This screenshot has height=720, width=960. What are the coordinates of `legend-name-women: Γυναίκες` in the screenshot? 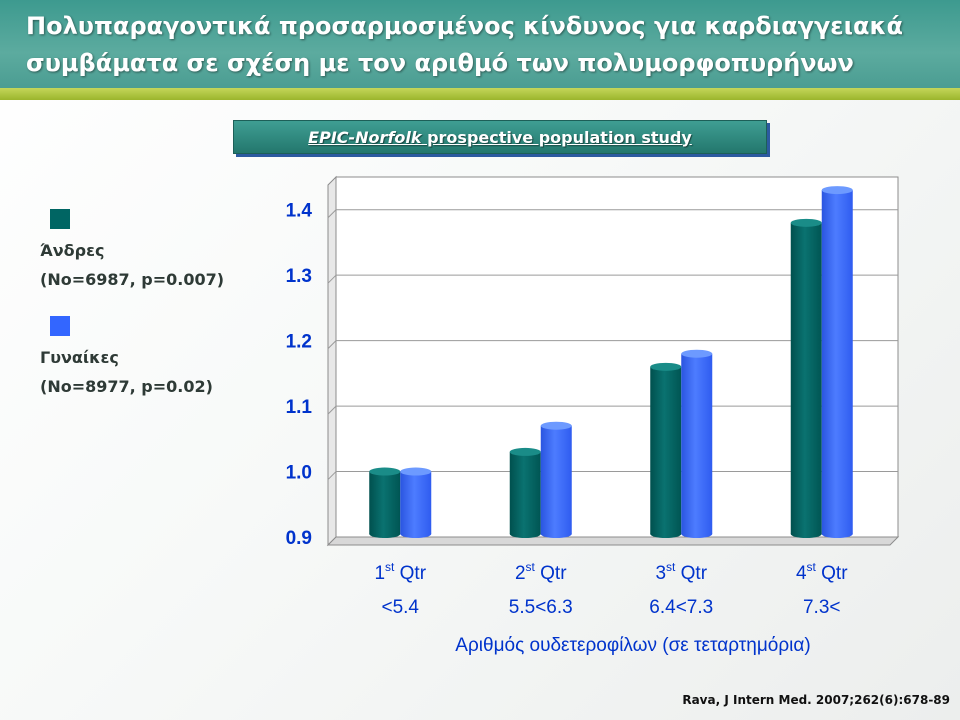 It's located at (79, 357).